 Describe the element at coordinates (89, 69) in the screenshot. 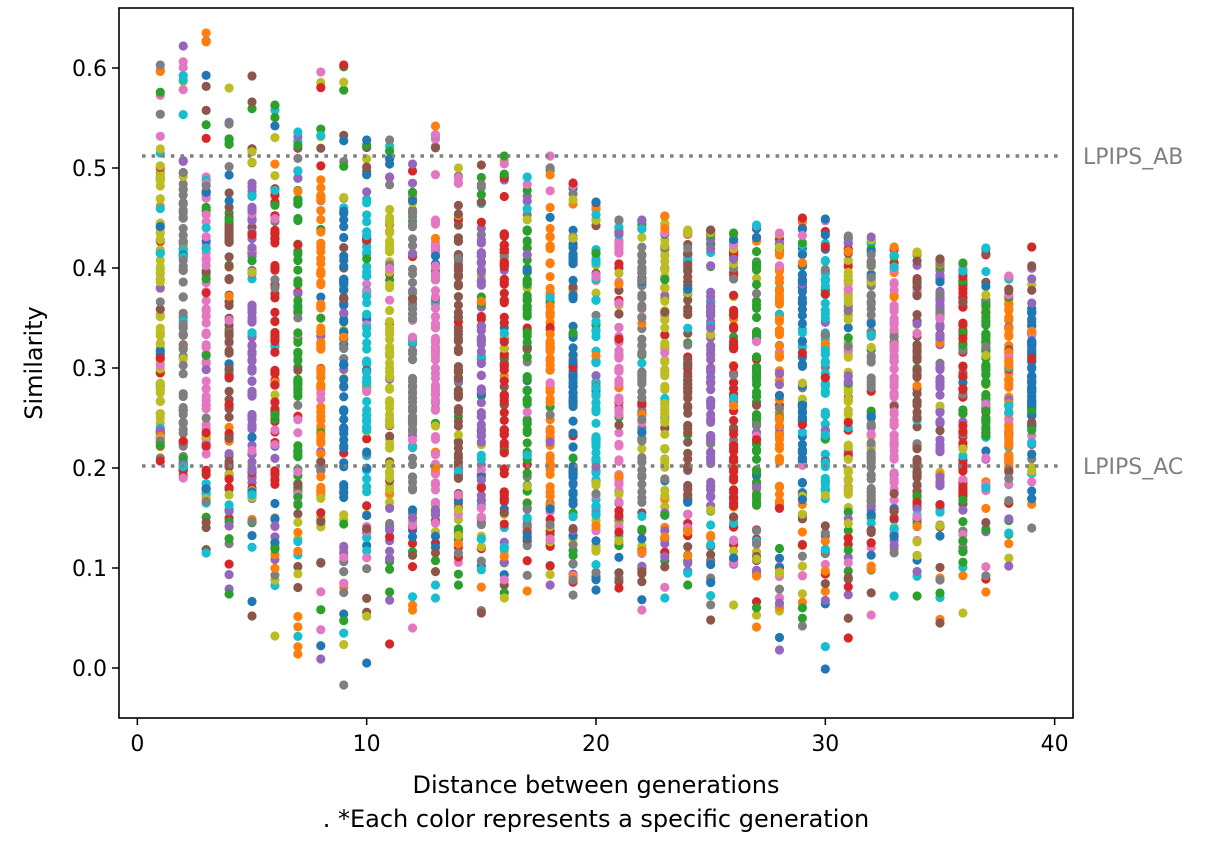

I see `y-tick-label: 0.6` at that location.